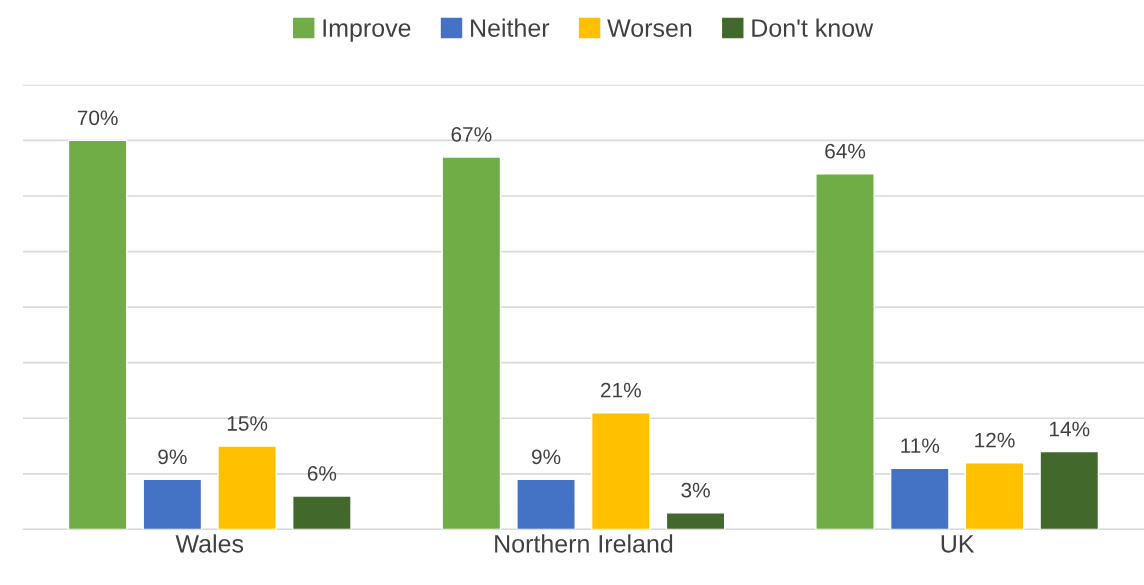  I want to click on x-tick-label: UK, so click(958, 544).